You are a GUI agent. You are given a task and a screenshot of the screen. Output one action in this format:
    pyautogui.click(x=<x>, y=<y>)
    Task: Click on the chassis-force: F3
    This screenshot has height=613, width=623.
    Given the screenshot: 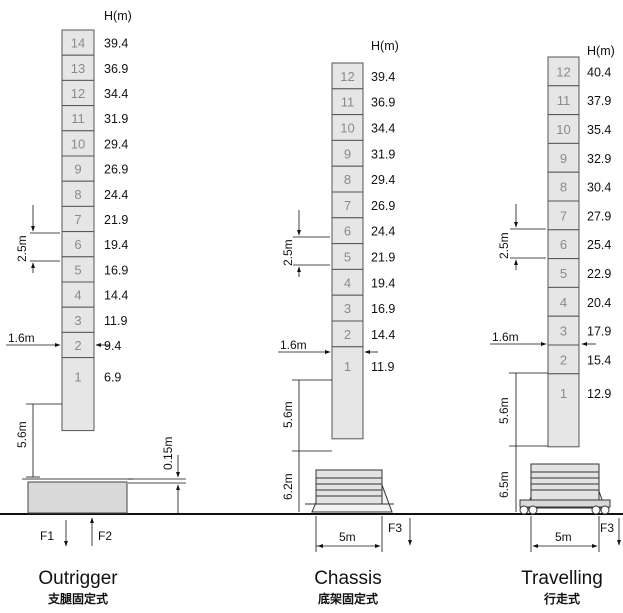 What is the action you would take?
    pyautogui.click(x=400, y=532)
    